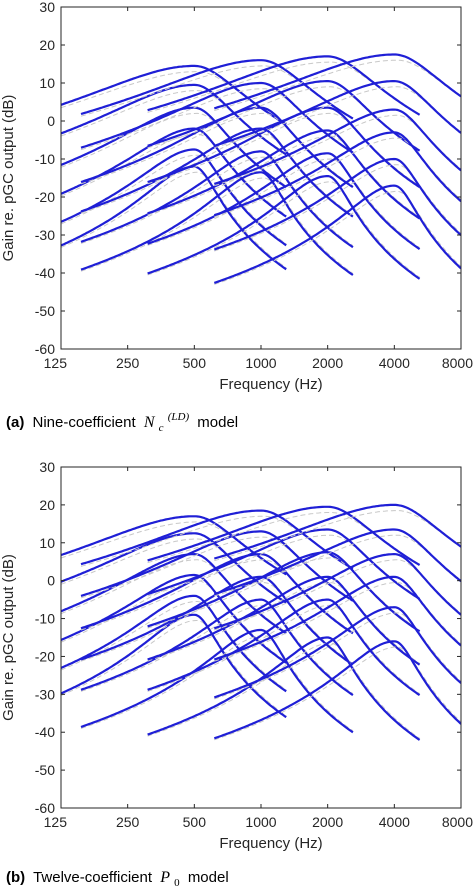 This screenshot has height=887, width=474. What do you see at coordinates (161, 428) in the screenshot?
I see `caption-math-sub-a: c` at bounding box center [161, 428].